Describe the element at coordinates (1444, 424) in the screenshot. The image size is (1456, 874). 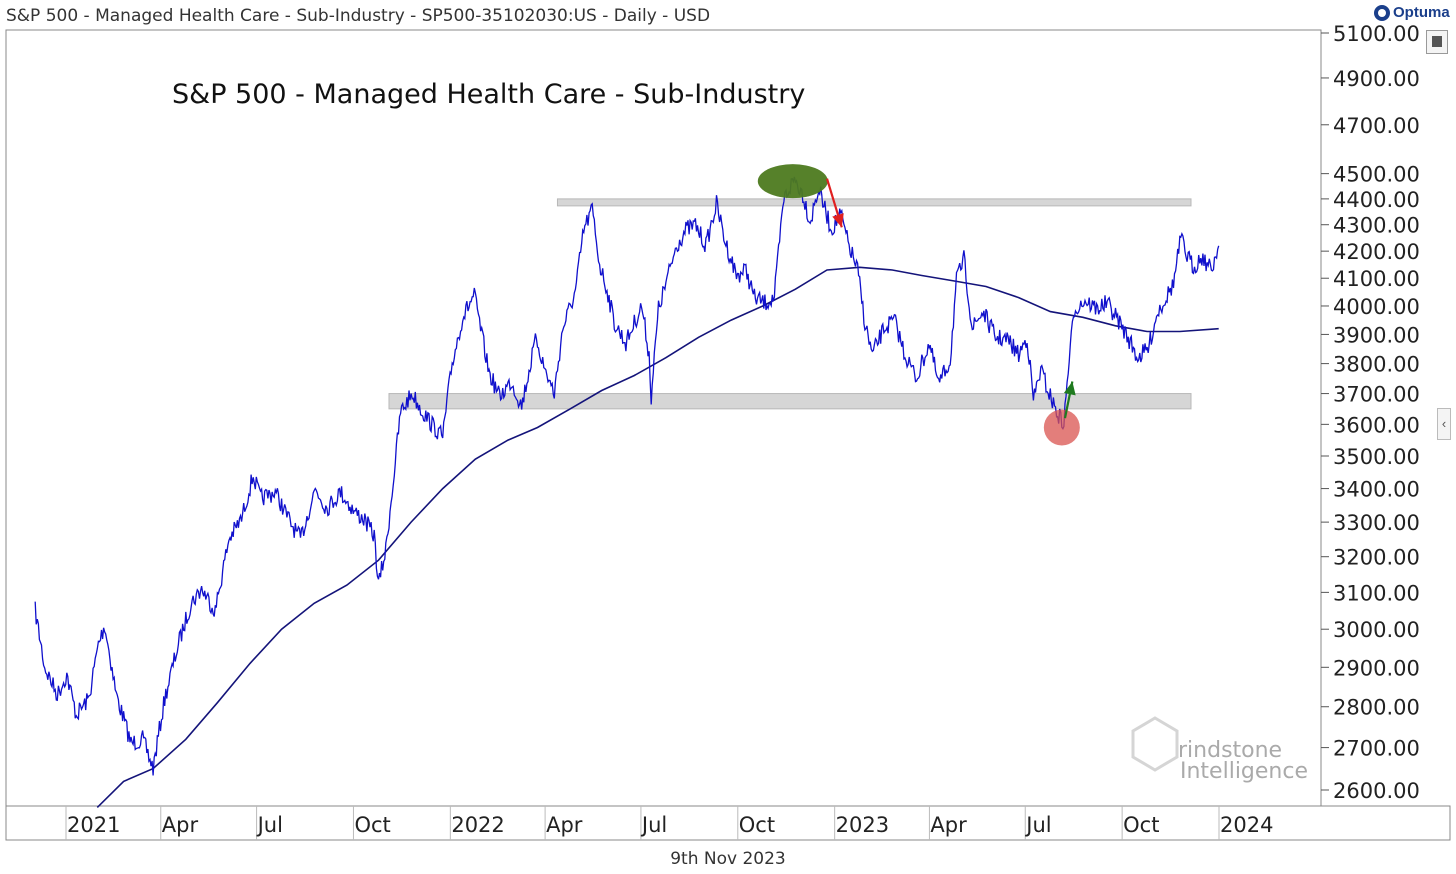
I see `chevron-left-icon: ‹` at that location.